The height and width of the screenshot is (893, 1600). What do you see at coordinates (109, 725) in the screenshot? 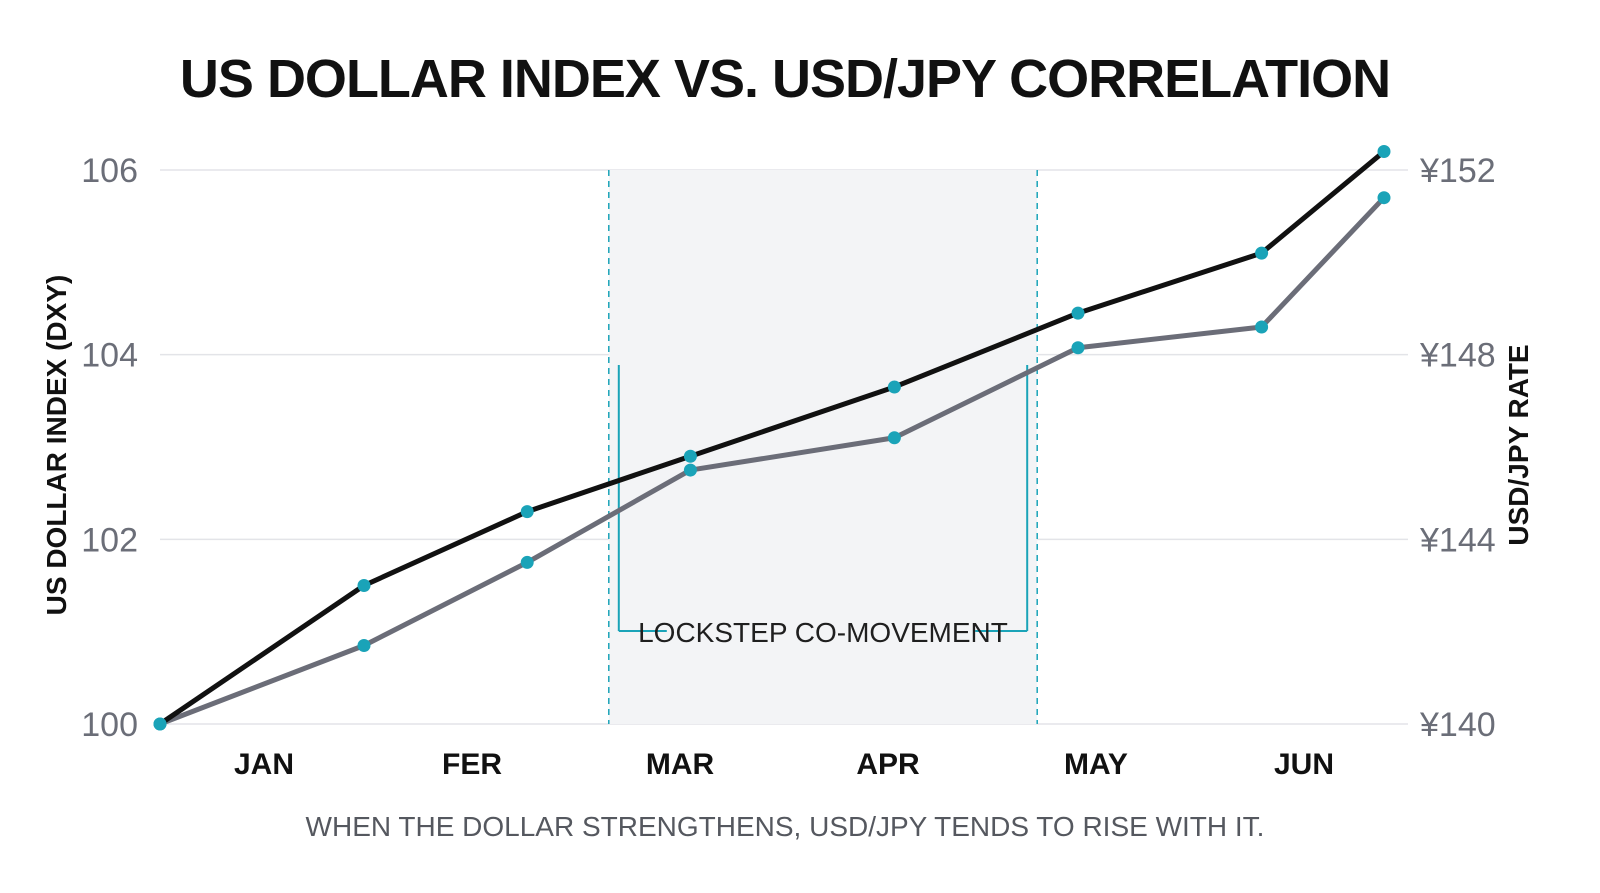
I see `y-tick-label: 100` at bounding box center [109, 725].